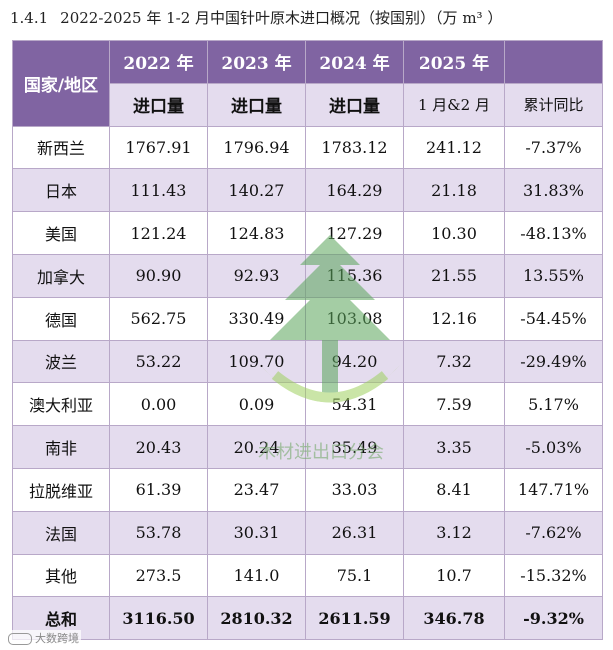 The width and height of the screenshot is (613, 650). Describe the element at coordinates (553, 575) in the screenshot. I see `value-yoy: -15.32%` at that location.